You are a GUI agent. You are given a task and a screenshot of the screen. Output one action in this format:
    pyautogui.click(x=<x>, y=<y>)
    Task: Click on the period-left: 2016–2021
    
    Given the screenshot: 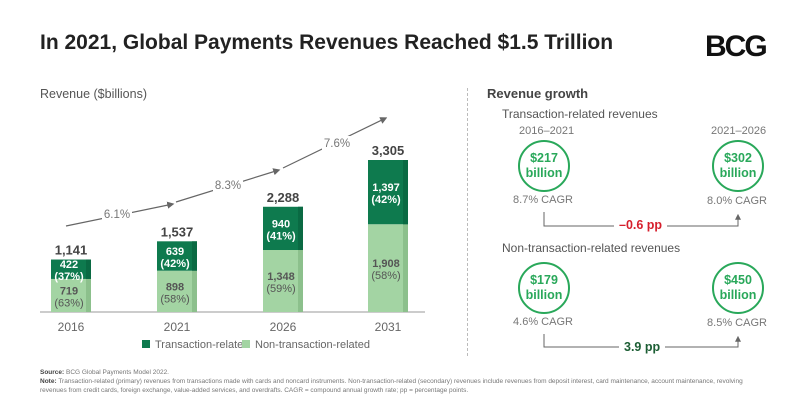 What is the action you would take?
    pyautogui.click(x=547, y=131)
    